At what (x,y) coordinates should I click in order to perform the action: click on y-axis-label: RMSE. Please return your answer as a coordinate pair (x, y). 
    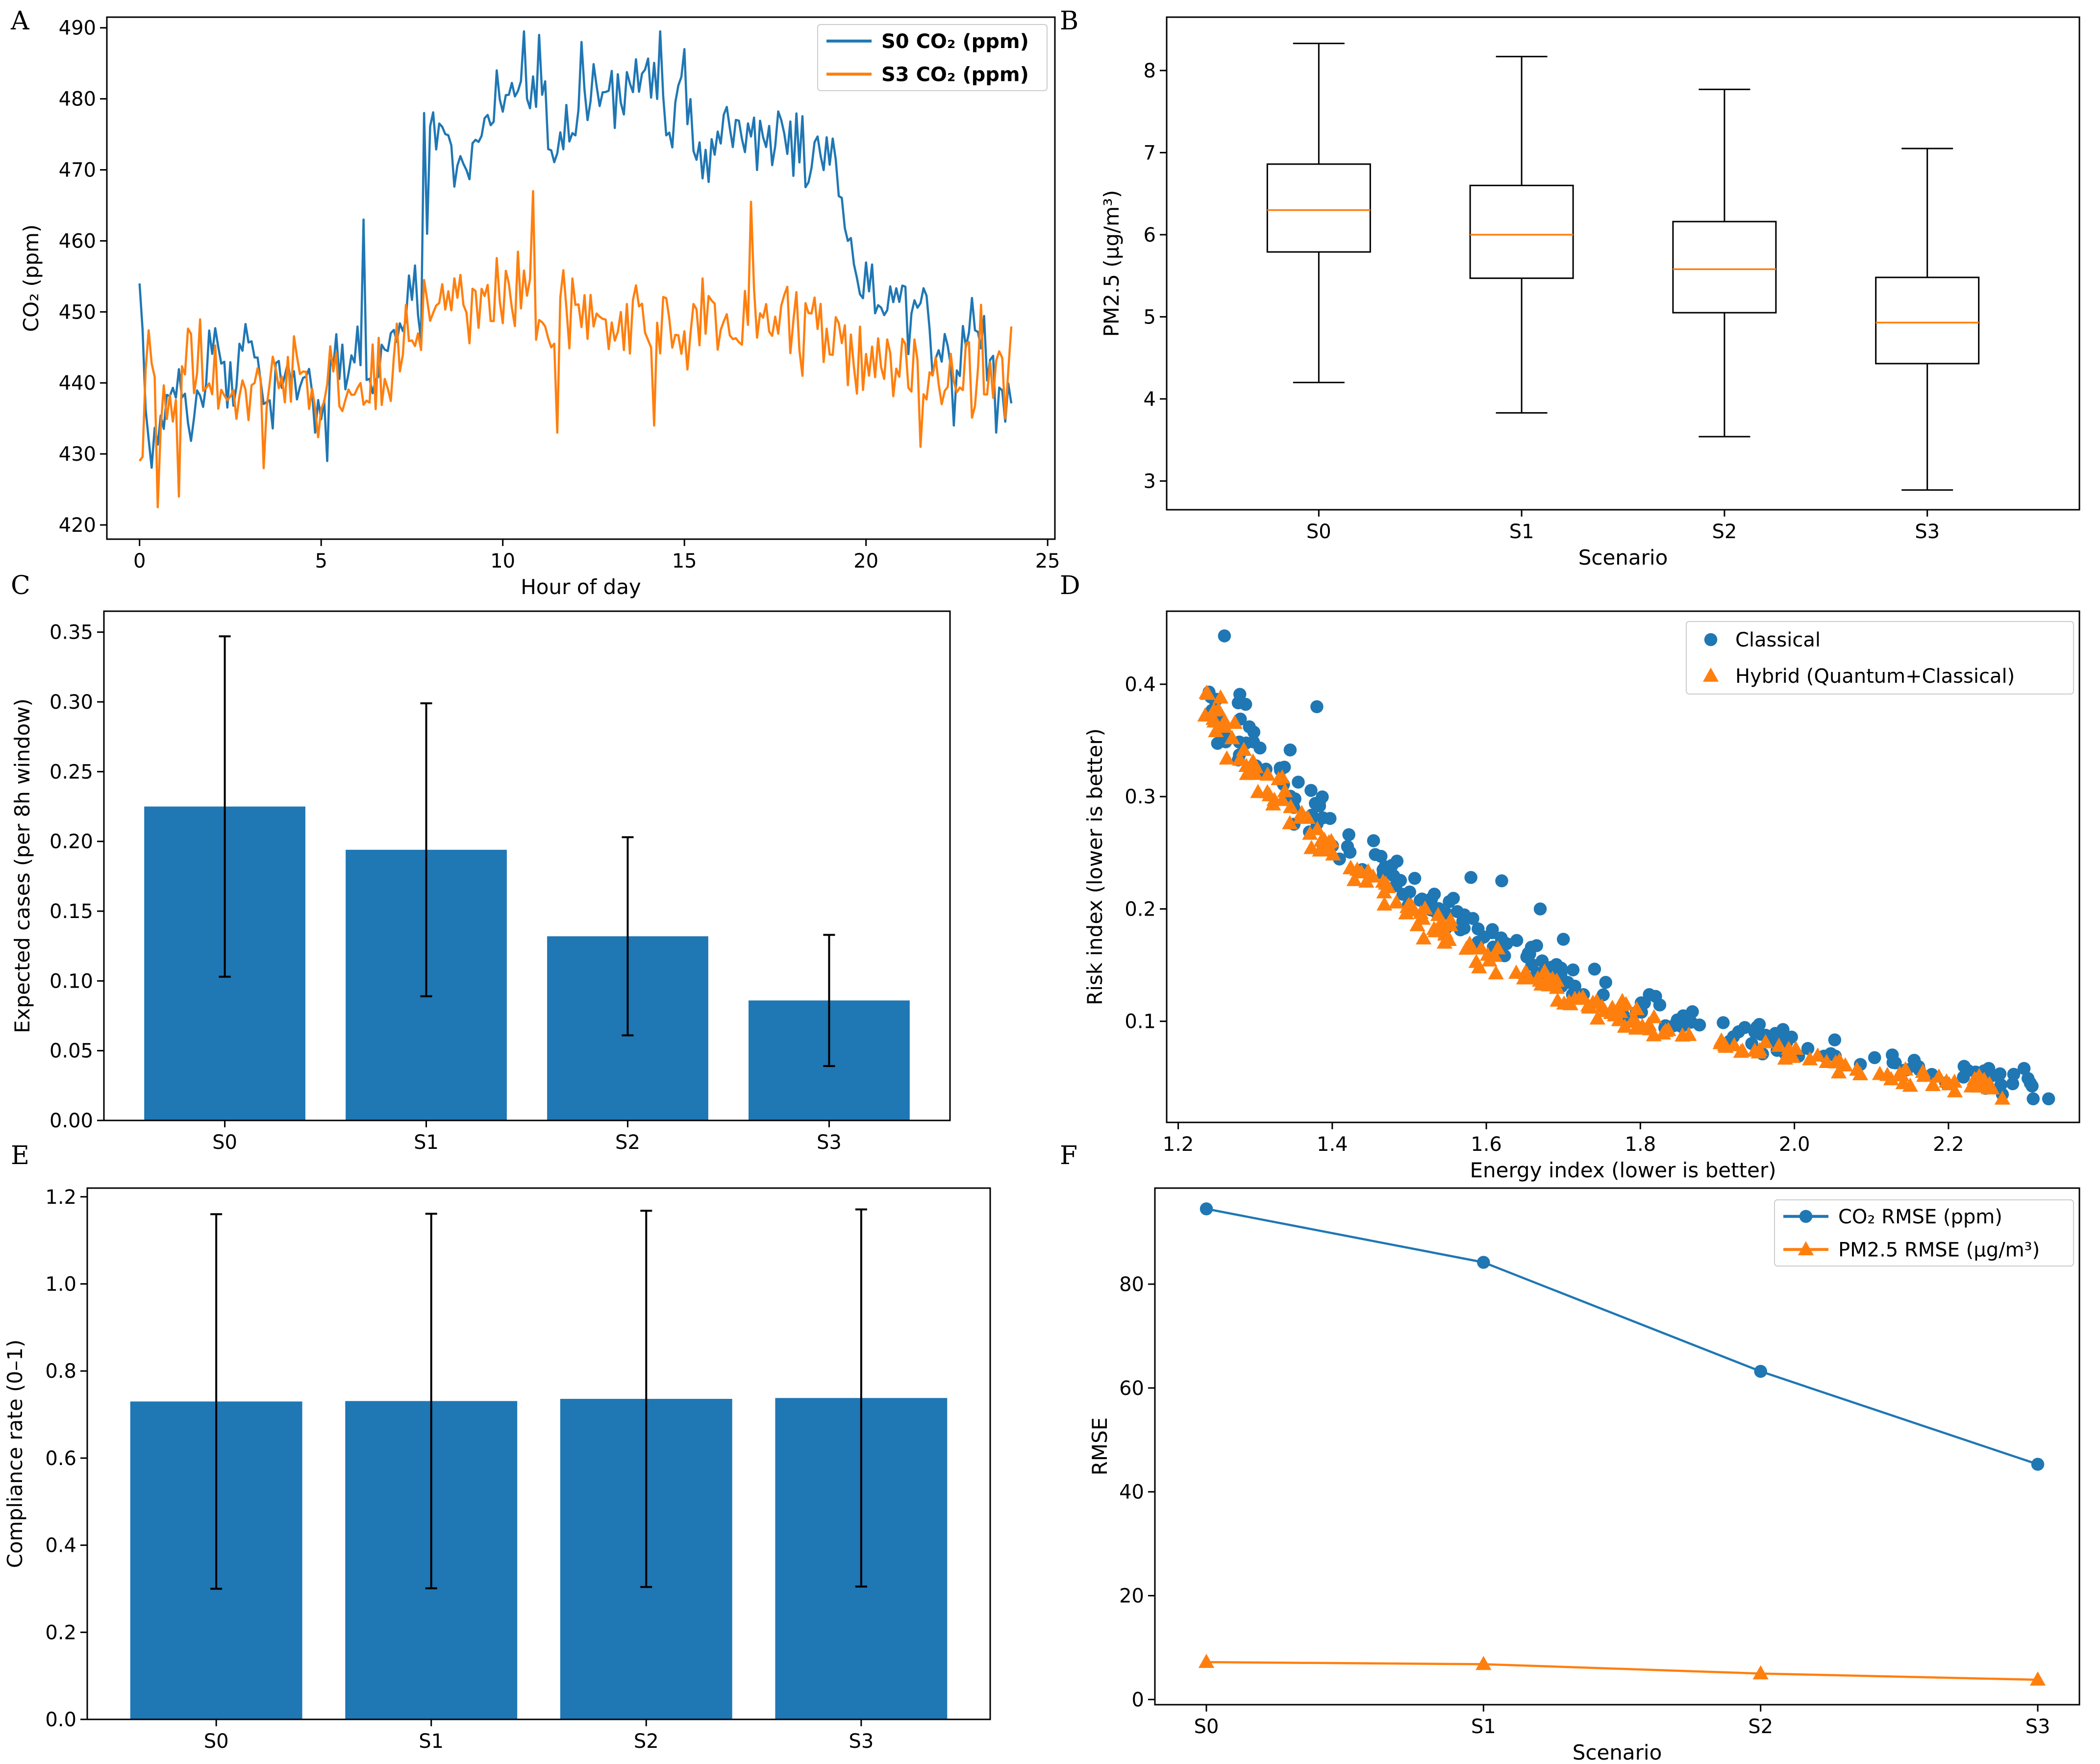
    Looking at the image, I should click on (1100, 1446).